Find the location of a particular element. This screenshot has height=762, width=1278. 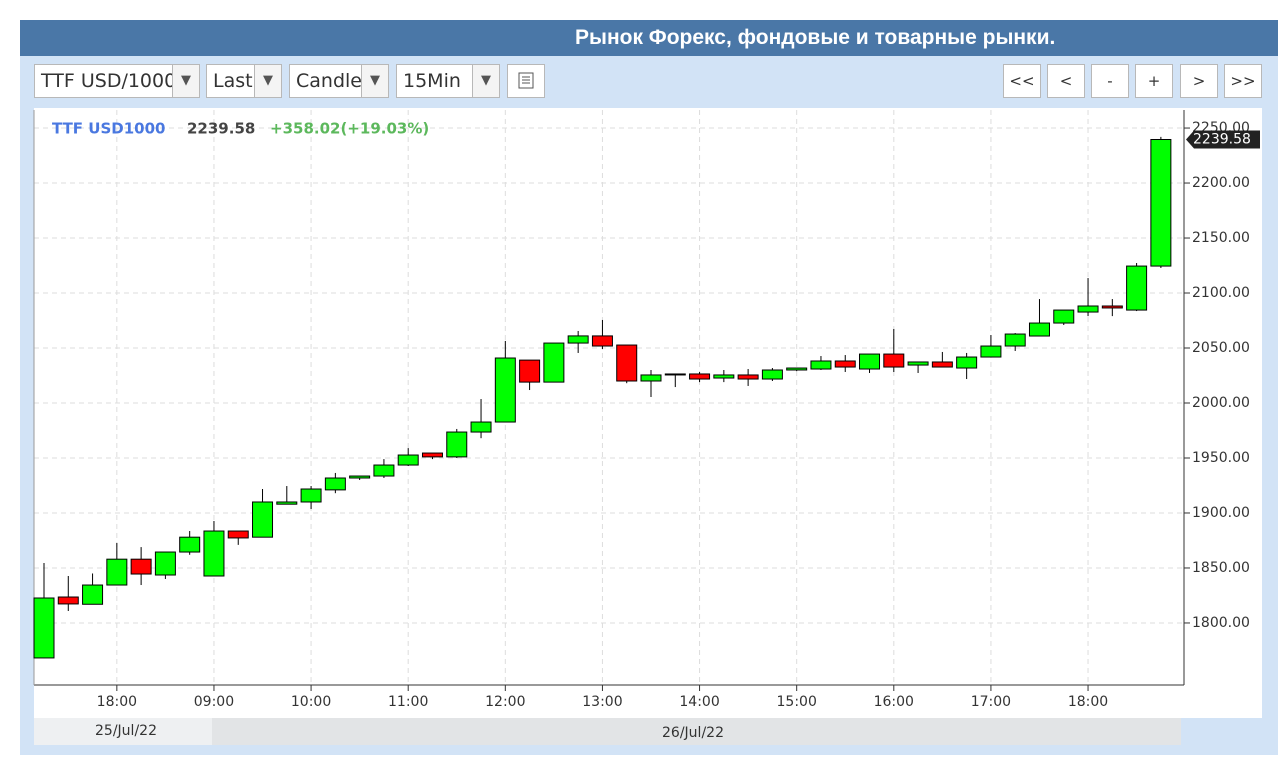

symbol-select: TTF USD/1000 is located at coordinates (117, 81).